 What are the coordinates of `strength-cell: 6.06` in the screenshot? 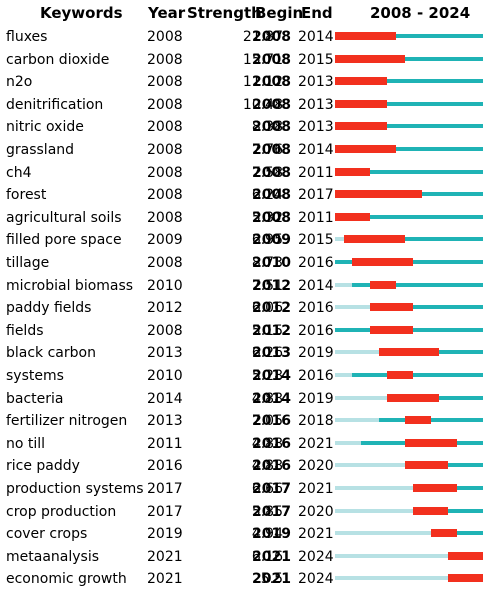 It's located at (267, 308).